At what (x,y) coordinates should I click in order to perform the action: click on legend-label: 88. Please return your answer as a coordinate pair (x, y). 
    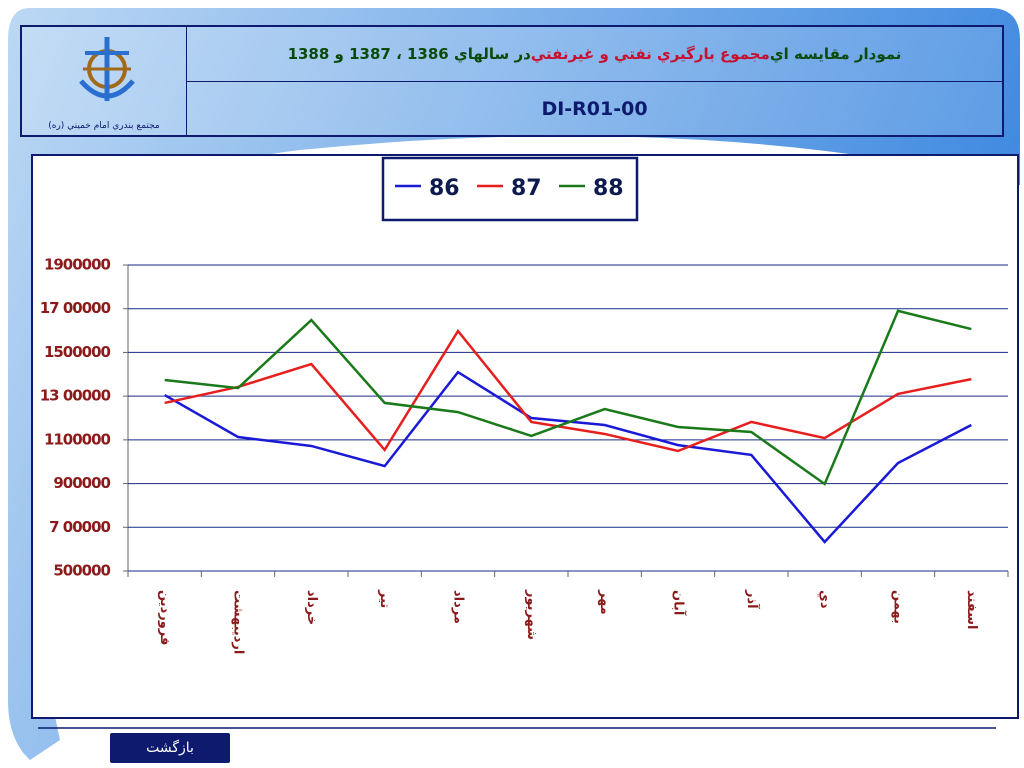
    Looking at the image, I should click on (608, 188).